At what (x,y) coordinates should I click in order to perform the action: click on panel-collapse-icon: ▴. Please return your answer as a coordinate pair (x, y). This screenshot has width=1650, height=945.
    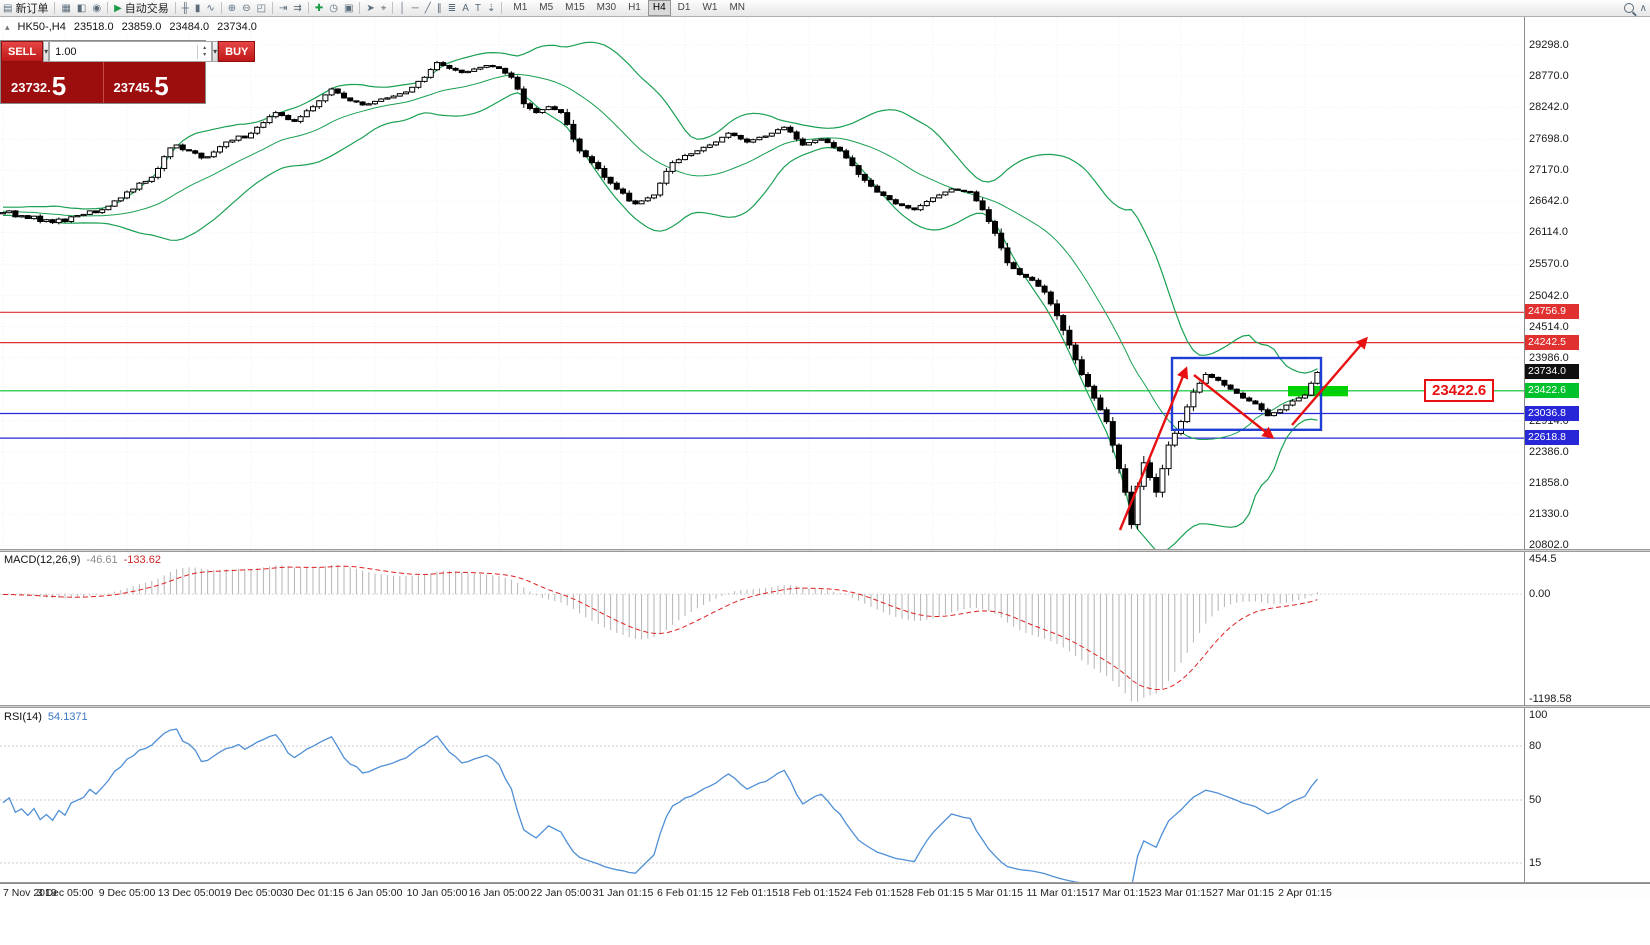
    Looking at the image, I should click on (7, 26).